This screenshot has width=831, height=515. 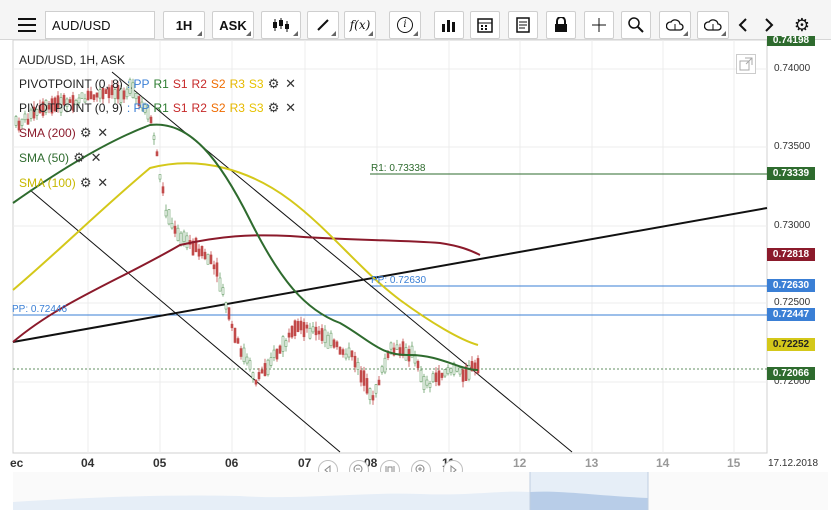 What do you see at coordinates (44, 158) in the screenshot?
I see `legend-name: SMA (50)` at bounding box center [44, 158].